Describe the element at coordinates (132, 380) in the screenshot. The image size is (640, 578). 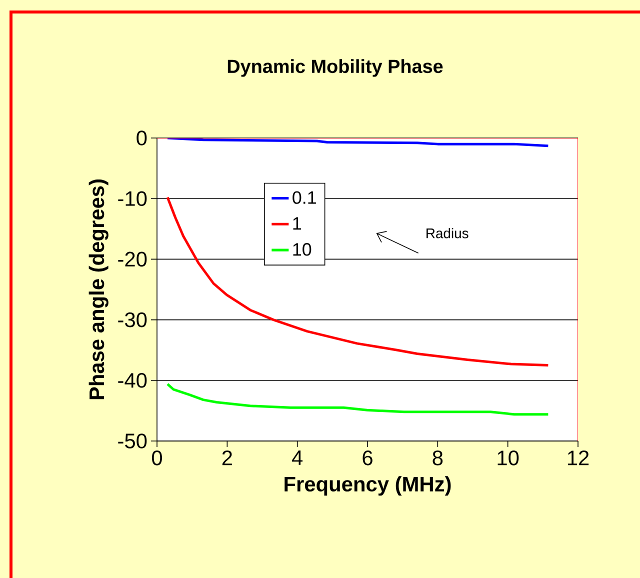
I see `y-tick-label: -40` at that location.